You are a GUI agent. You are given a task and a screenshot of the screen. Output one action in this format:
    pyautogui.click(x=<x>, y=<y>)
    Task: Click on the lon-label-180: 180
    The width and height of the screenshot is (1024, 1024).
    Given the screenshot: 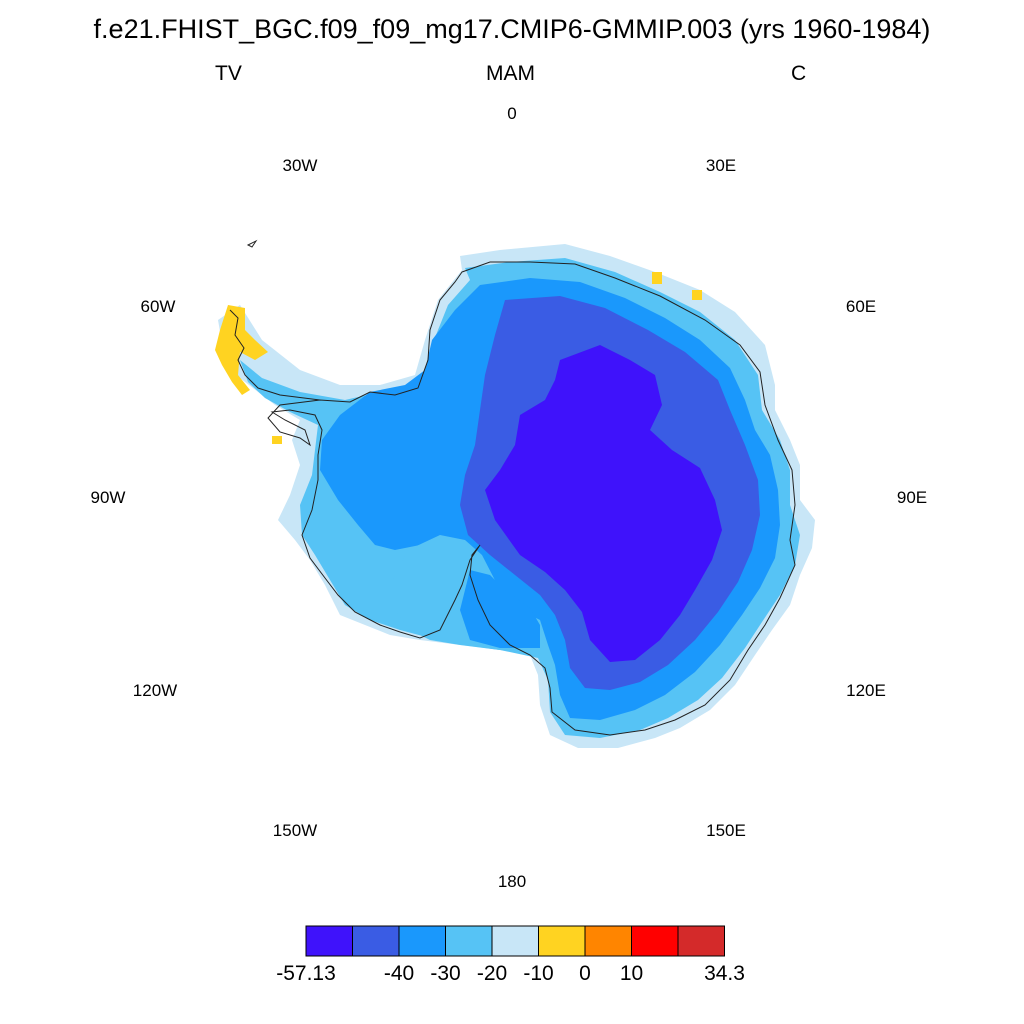 What is the action you would take?
    pyautogui.click(x=512, y=881)
    